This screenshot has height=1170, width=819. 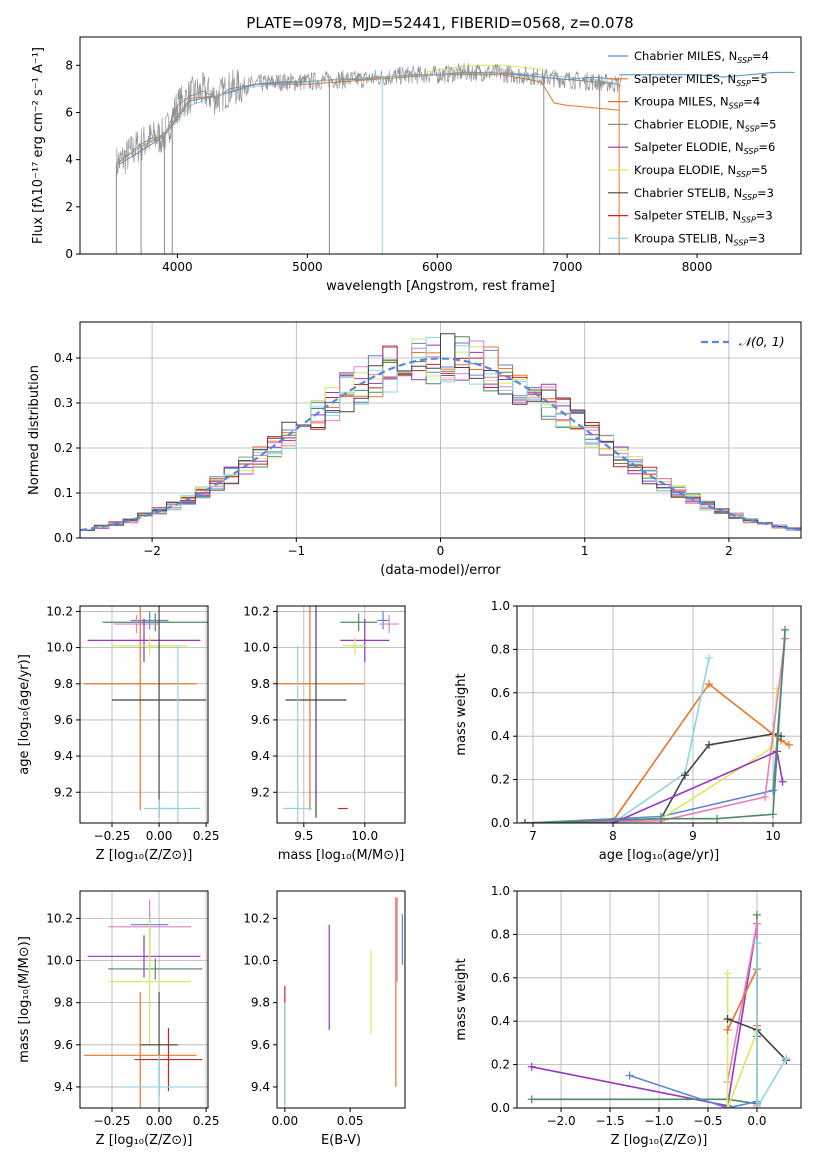 I want to click on x-axis-label: mass [log₁₀(M/M⊙)], so click(x=341, y=855).